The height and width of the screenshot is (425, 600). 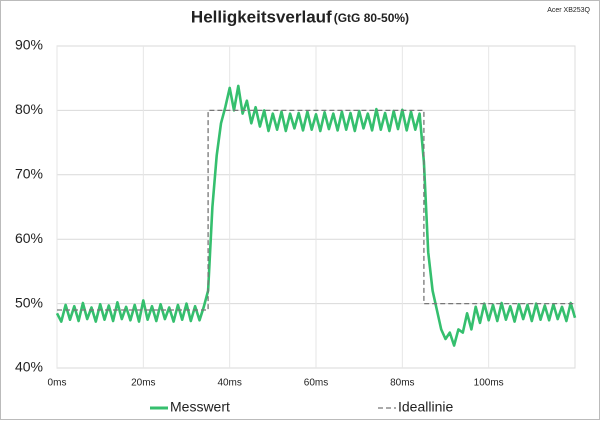 I want to click on y-tick-label: 70%, so click(x=29, y=174).